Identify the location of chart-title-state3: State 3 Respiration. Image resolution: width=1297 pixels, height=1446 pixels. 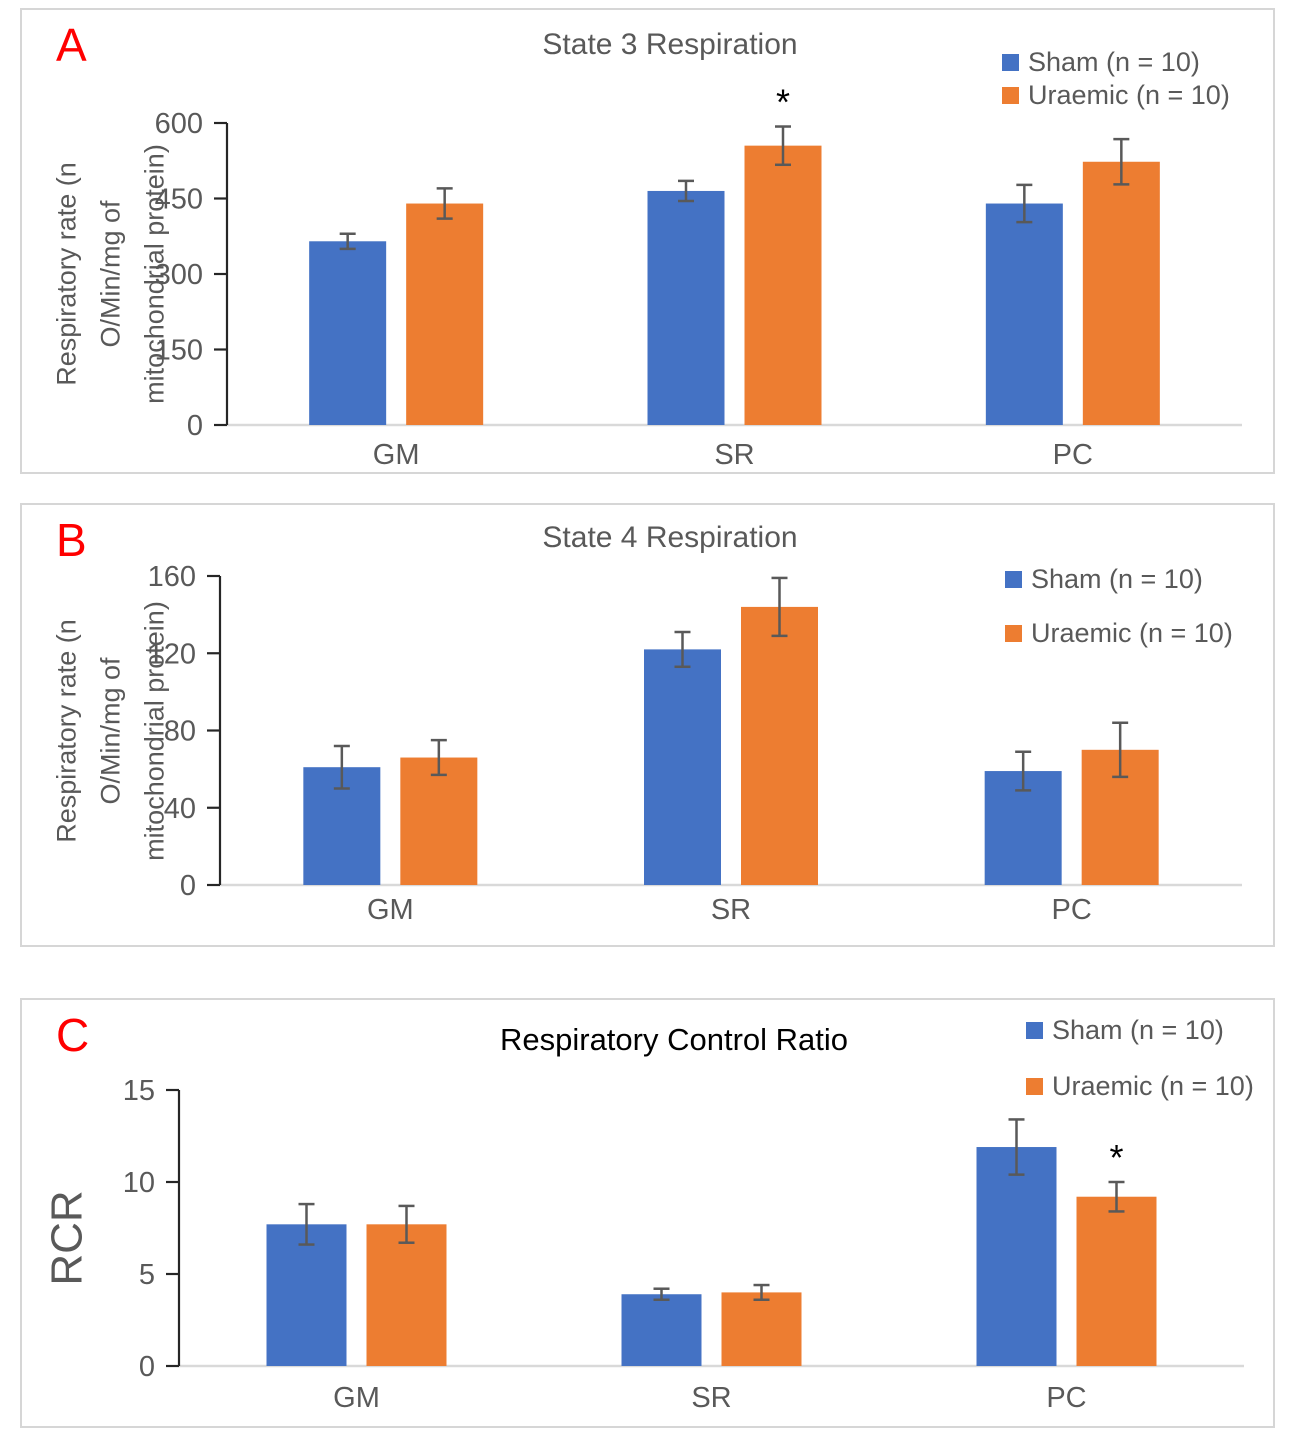
(670, 44).